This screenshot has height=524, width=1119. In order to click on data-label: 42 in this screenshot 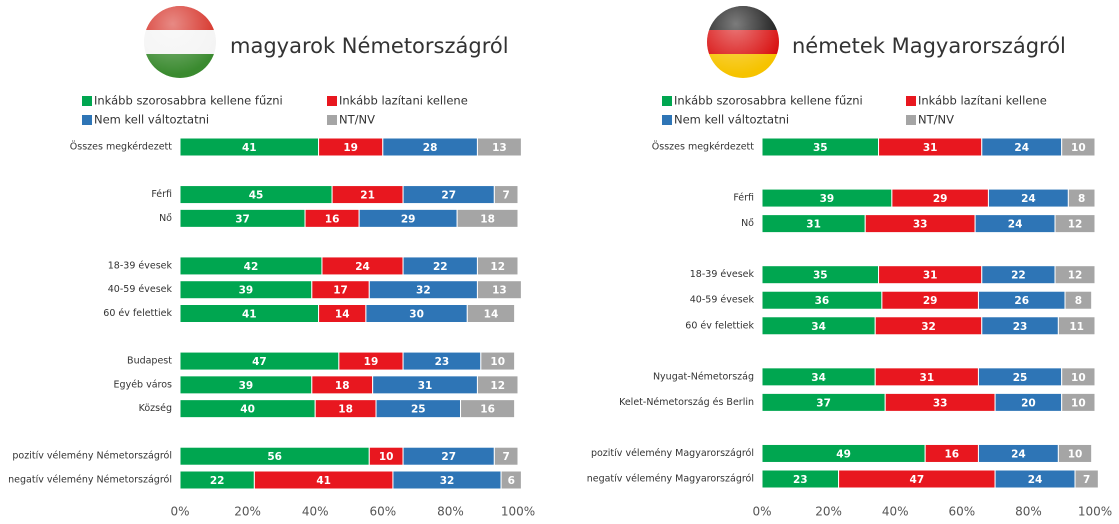, I will do `click(251, 267)`.